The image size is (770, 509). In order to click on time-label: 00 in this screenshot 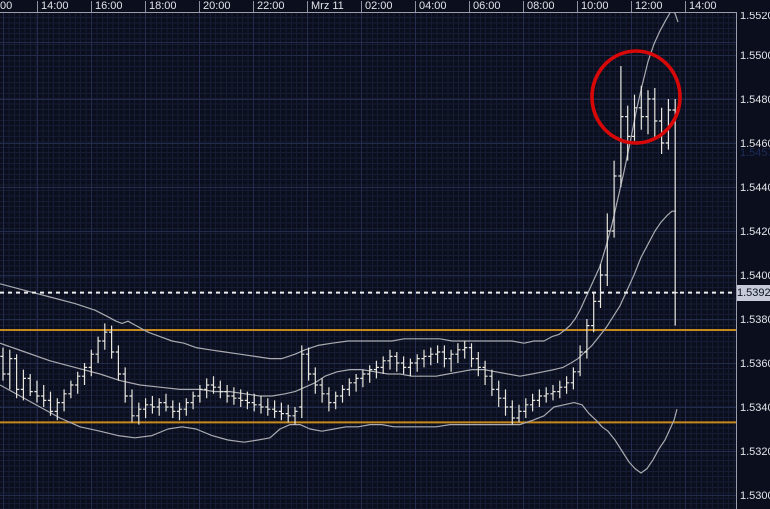, I will do `click(6, 6)`.